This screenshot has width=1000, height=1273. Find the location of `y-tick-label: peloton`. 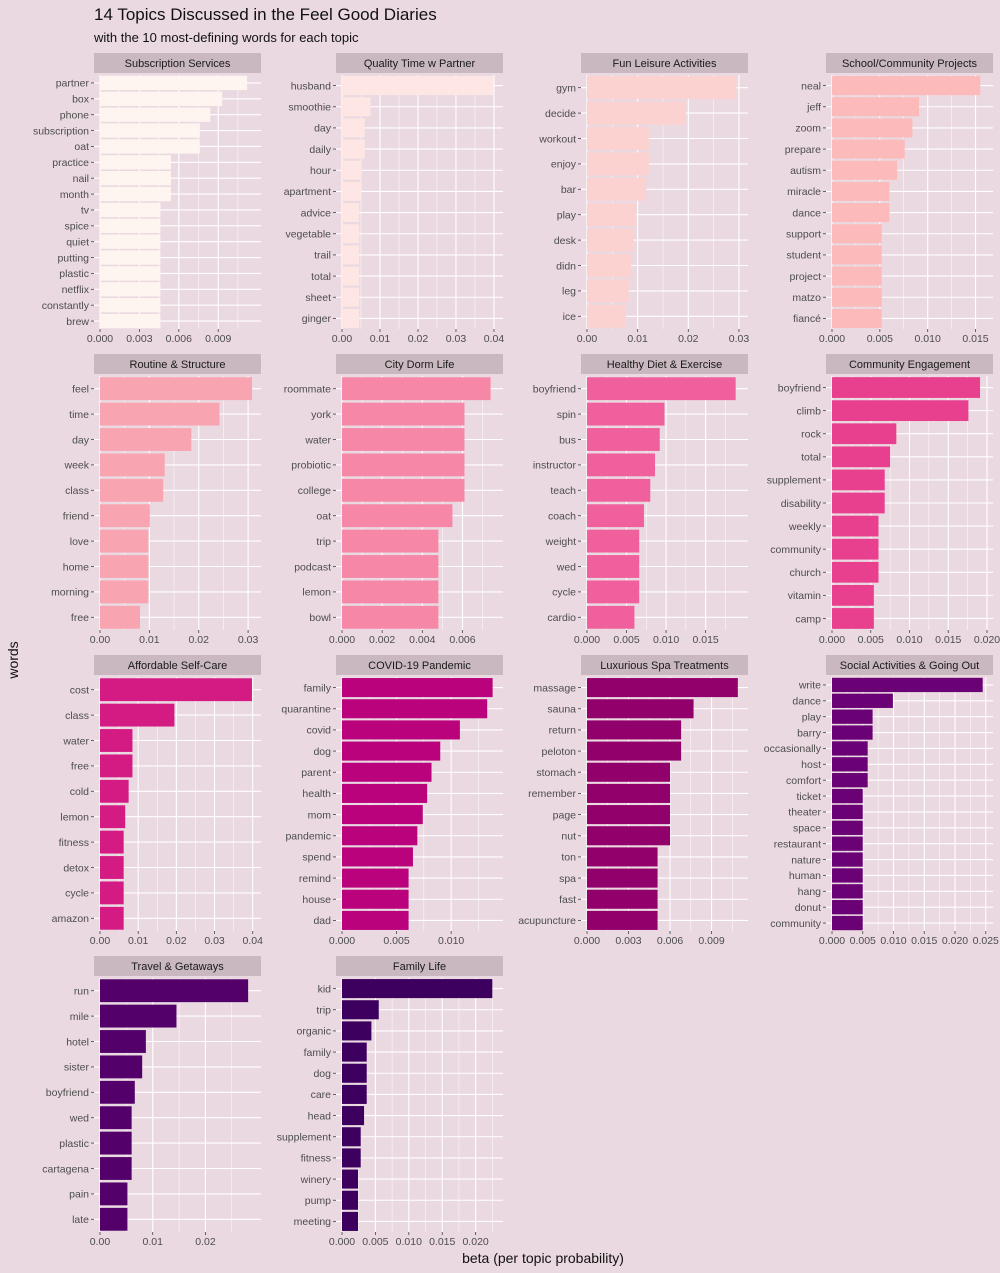

y-tick-label: peloton is located at coordinates (559, 752).